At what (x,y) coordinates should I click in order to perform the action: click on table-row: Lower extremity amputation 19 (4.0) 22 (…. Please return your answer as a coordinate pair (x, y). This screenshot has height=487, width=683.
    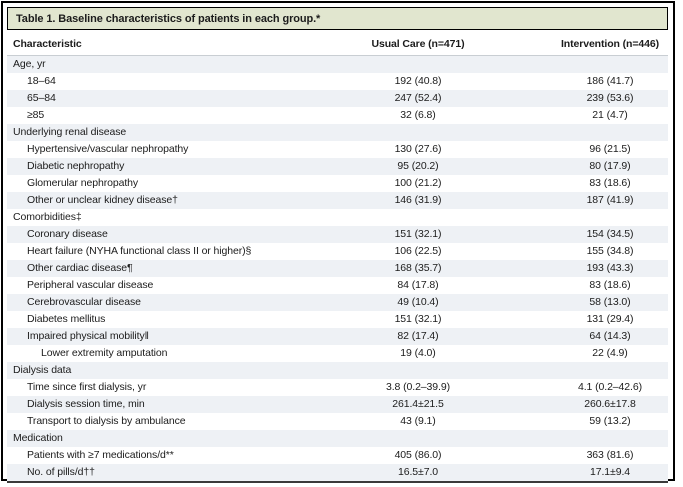
    Looking at the image, I should click on (337, 353).